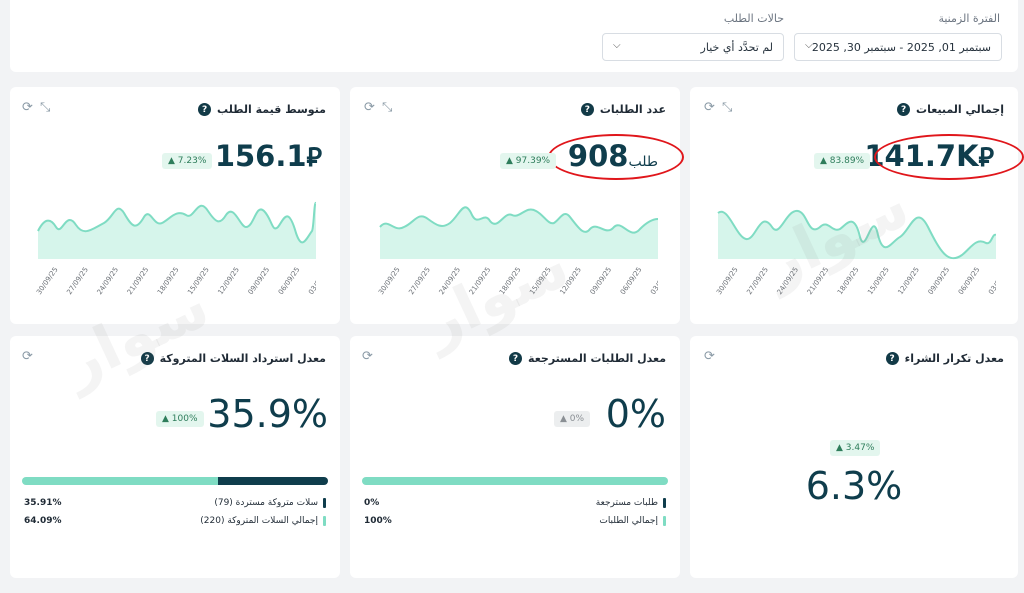 This screenshot has width=1024, height=593. Describe the element at coordinates (623, 109) in the screenshot. I see `card-title: عدد الطلبات ?` at that location.